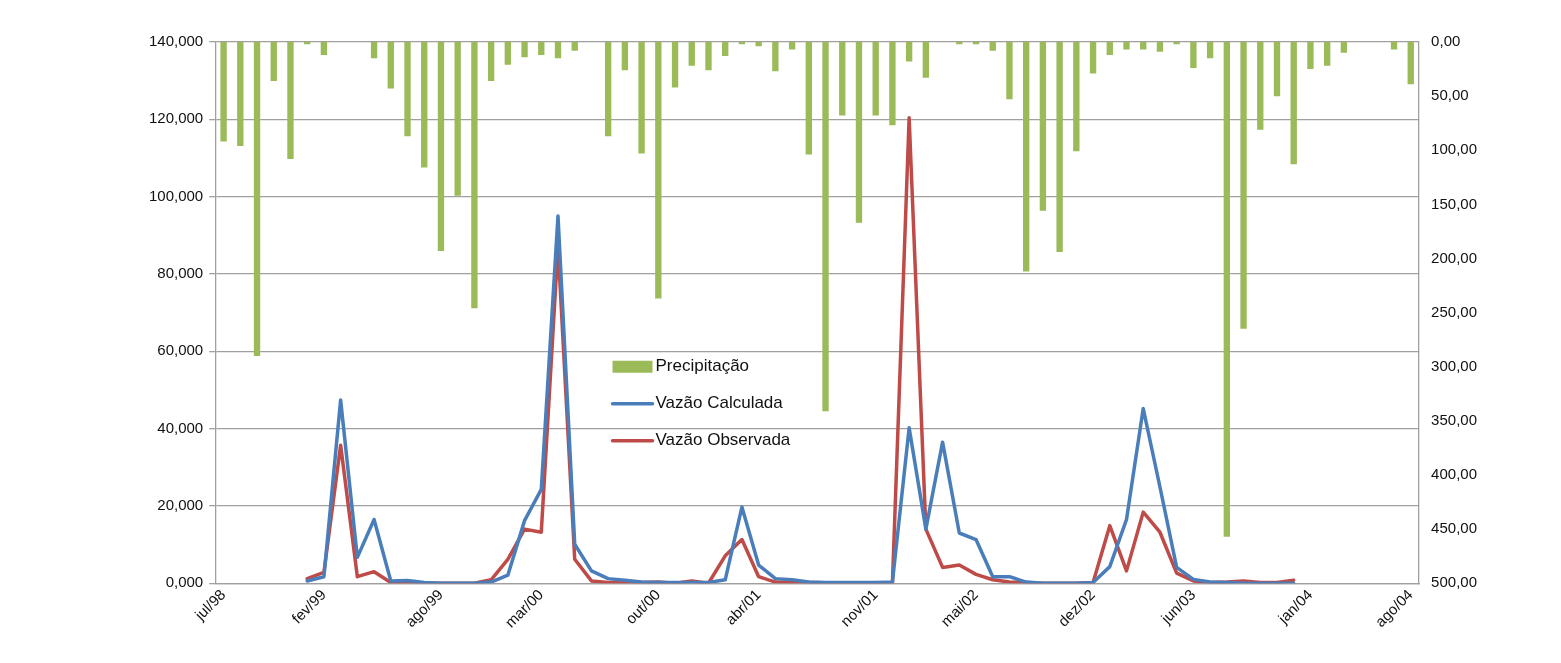 This screenshot has height=663, width=1561. What do you see at coordinates (1454, 420) in the screenshot?
I see `y2-tick-label: 350,00` at bounding box center [1454, 420].